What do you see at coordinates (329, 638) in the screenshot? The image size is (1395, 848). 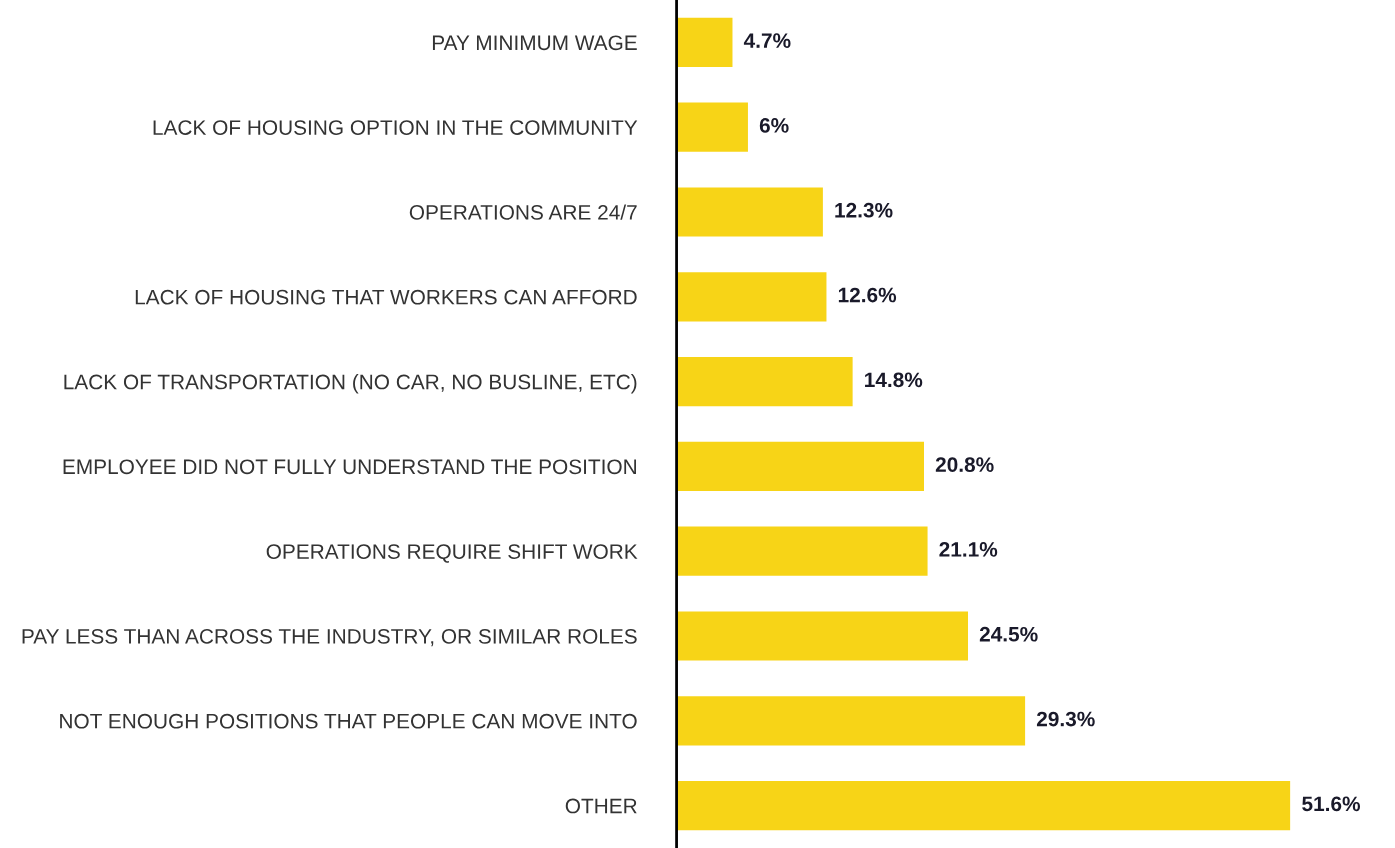 I see `y-tick-label: PAY LESS THAN ACROSS THE INDUSTRY, OR SIMILAR ROLES` at bounding box center [329, 638].